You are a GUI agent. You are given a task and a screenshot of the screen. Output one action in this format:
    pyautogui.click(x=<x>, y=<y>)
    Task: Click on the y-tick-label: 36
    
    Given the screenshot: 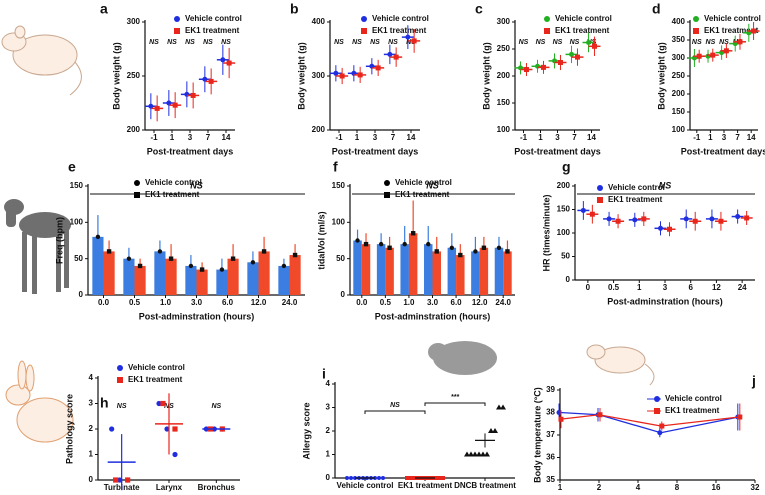 What is the action you would take?
    pyautogui.click(x=550, y=457)
    